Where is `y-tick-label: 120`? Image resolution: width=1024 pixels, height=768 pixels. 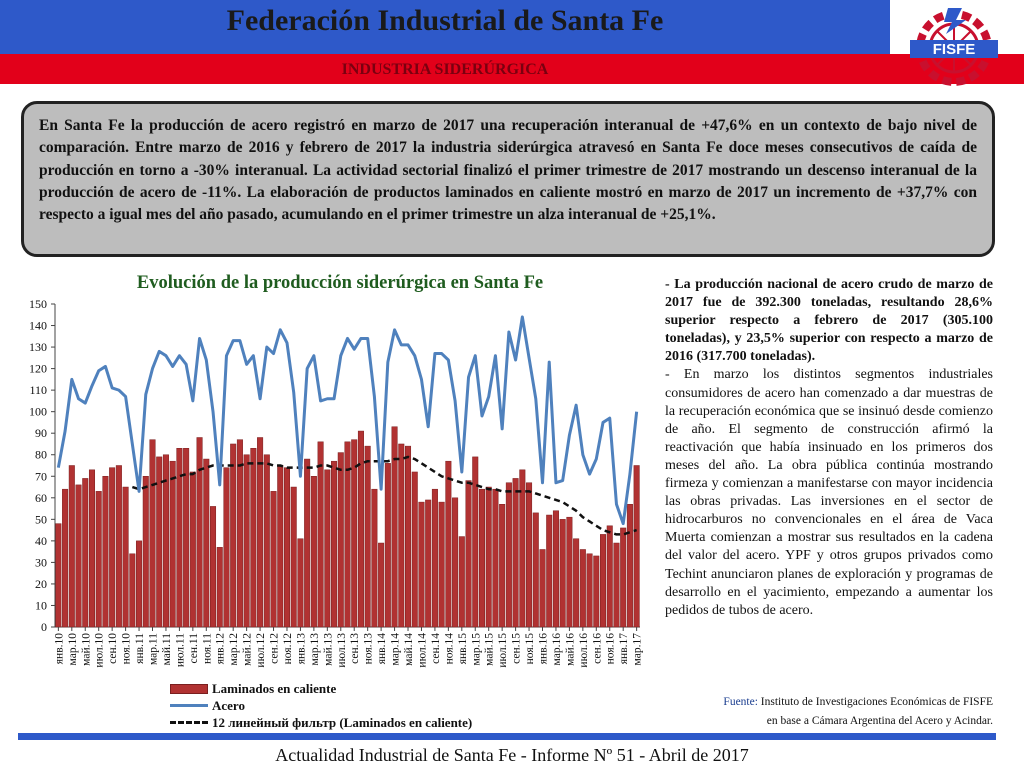 y-tick-label: 120 is located at coordinates (38, 369).